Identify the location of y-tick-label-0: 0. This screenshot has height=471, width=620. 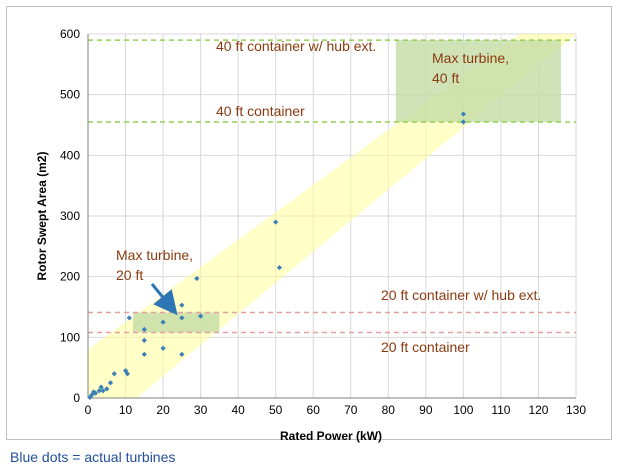
(76, 398).